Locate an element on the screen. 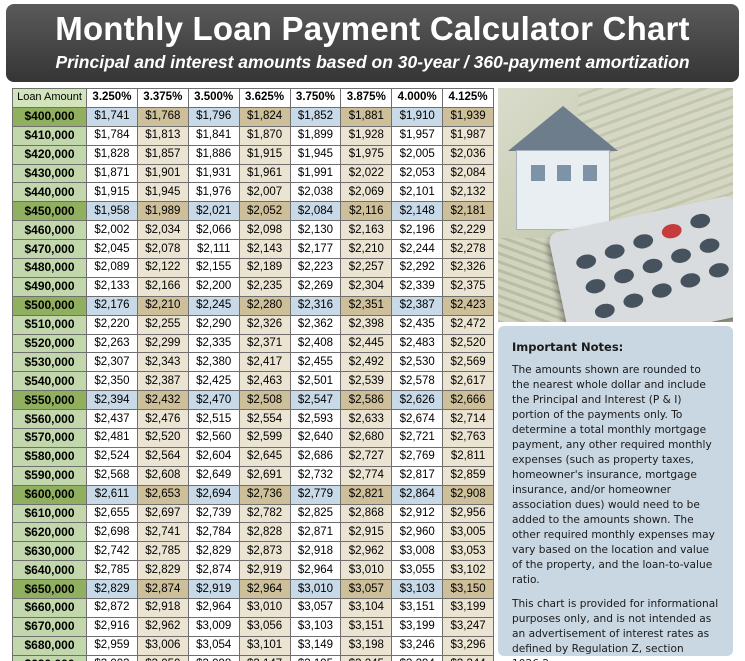  payment-cell: $2,380 is located at coordinates (213, 362).